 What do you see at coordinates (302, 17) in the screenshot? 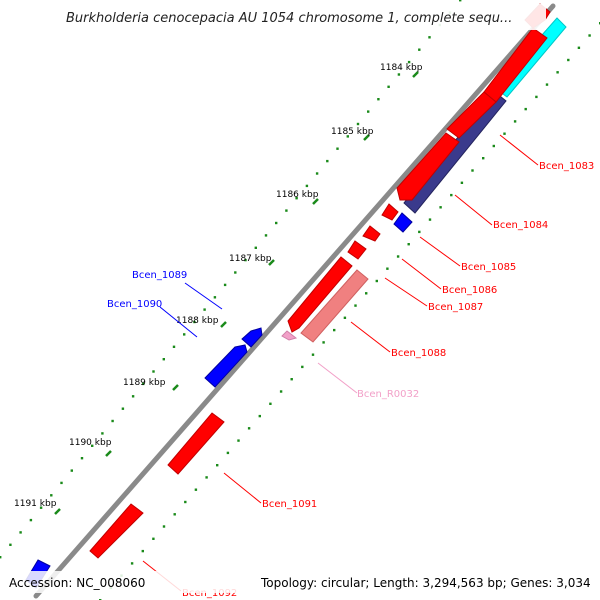
I see `title-backdrop` at bounding box center [302, 17].